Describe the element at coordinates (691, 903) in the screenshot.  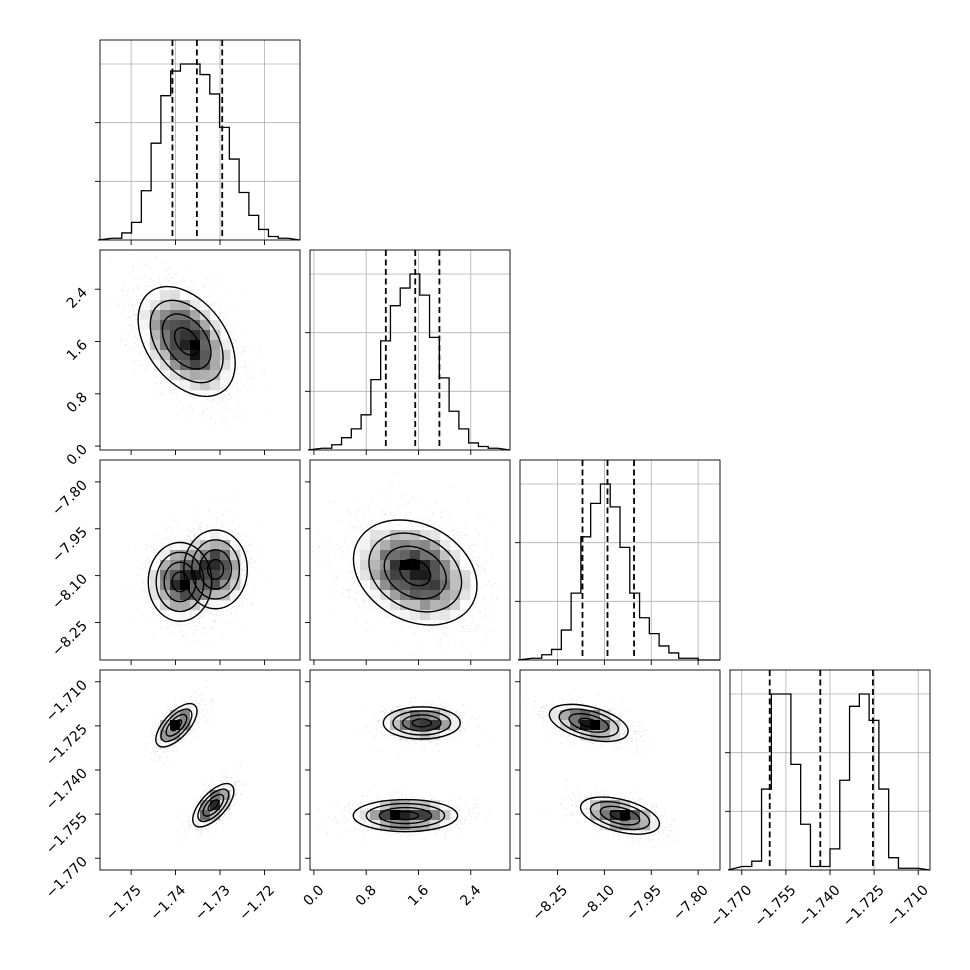
I see `x-tick-label: −7.80` at that location.